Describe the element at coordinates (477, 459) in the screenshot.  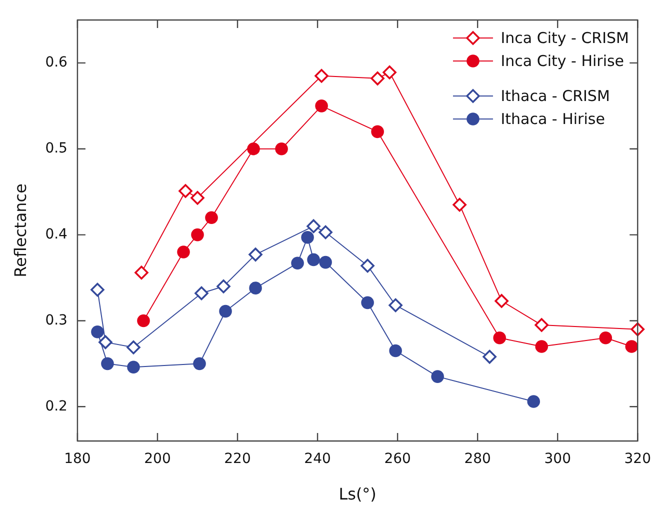
I see `x-tick-label: 280` at that location.